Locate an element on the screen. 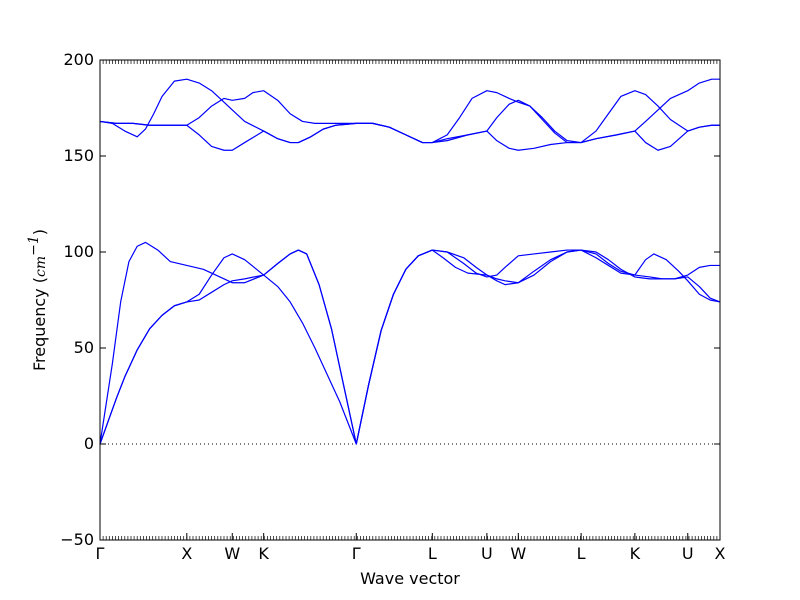 The height and width of the screenshot is (600, 800). y-axis-unit-exp: −1 is located at coordinates (34, 245).